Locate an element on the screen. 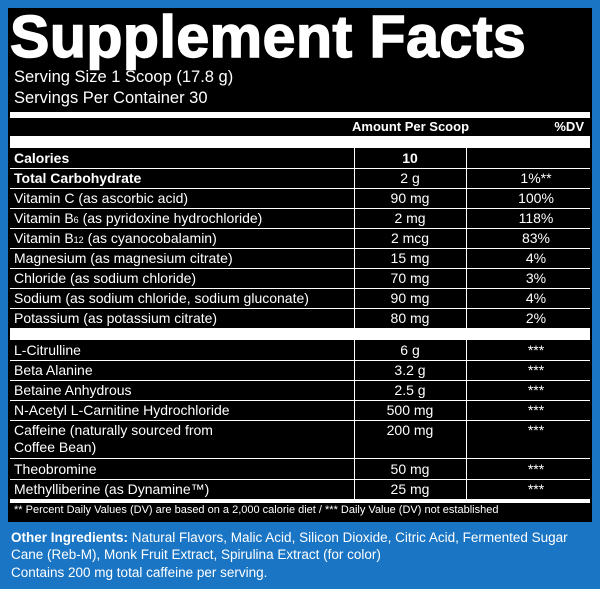 The height and width of the screenshot is (589, 600). ingredient-name: Theobromine is located at coordinates (55, 469).